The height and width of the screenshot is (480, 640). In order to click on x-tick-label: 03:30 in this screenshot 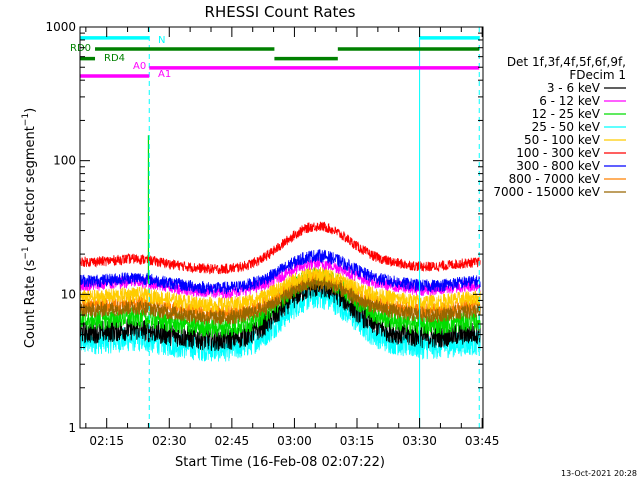, I will do `click(419, 441)`.